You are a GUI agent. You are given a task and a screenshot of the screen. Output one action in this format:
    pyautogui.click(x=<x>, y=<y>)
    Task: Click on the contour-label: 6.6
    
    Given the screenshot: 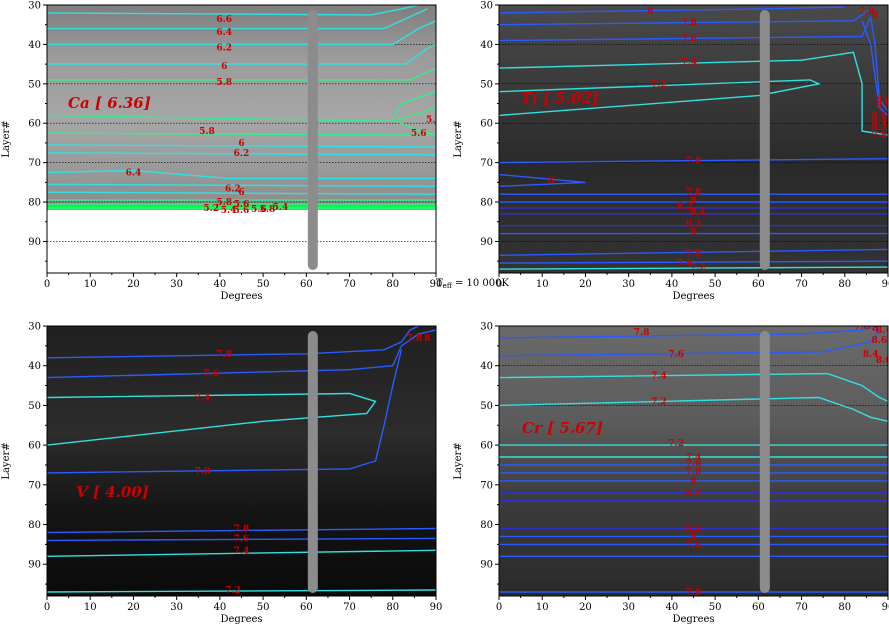 What is the action you would take?
    pyautogui.click(x=224, y=20)
    